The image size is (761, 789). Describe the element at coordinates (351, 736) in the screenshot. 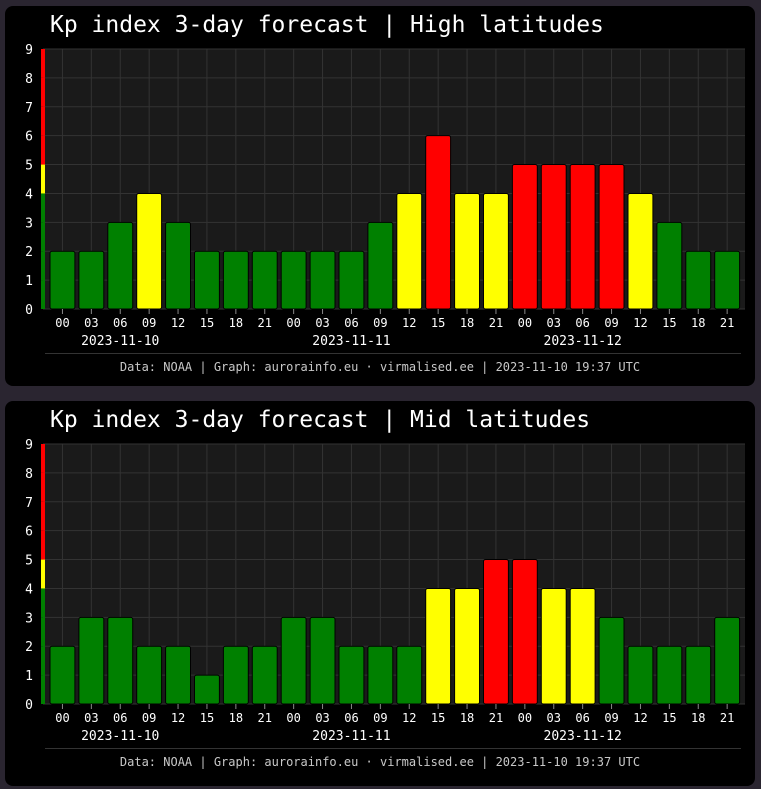

I see `date-label: 2023-11-11` at that location.